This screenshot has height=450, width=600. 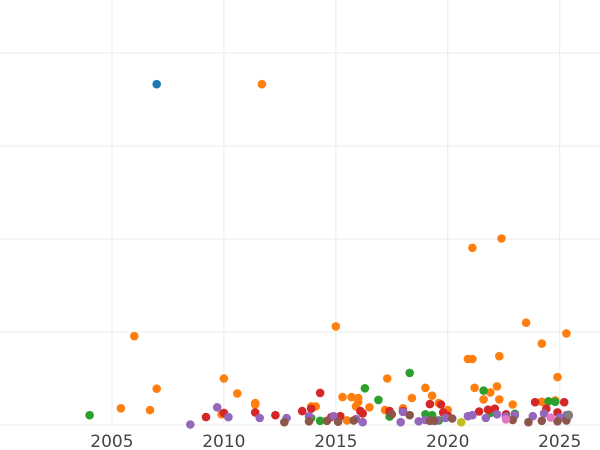 What do you see at coordinates (559, 441) in the screenshot?
I see `x-tick-label: 2025` at bounding box center [559, 441].